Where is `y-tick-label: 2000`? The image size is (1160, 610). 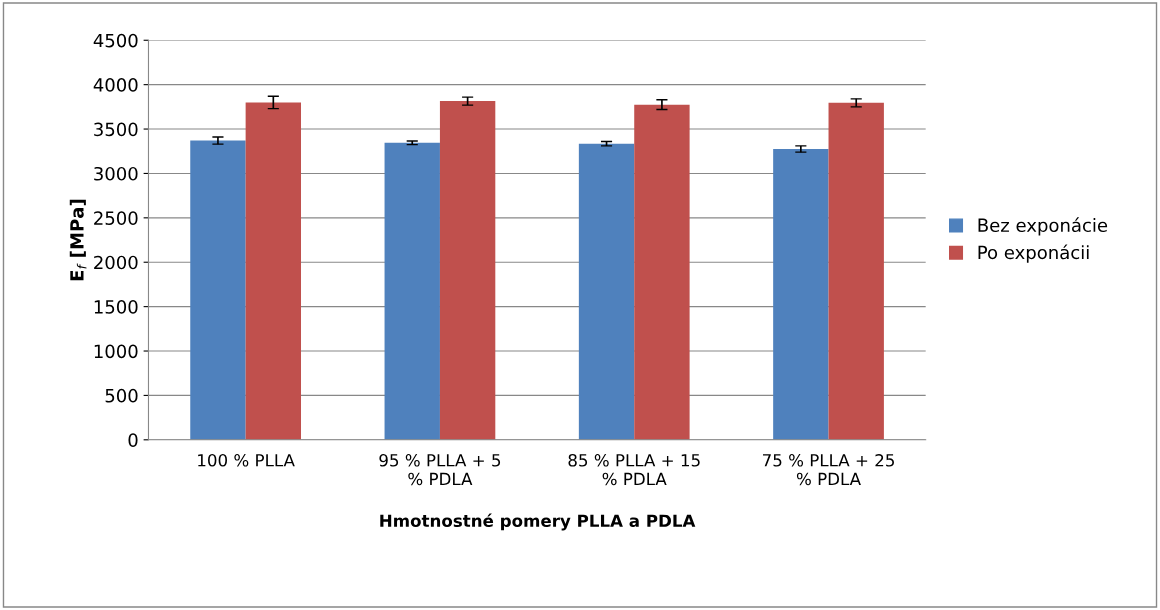
y-tick-label: 2000 is located at coordinates (116, 262).